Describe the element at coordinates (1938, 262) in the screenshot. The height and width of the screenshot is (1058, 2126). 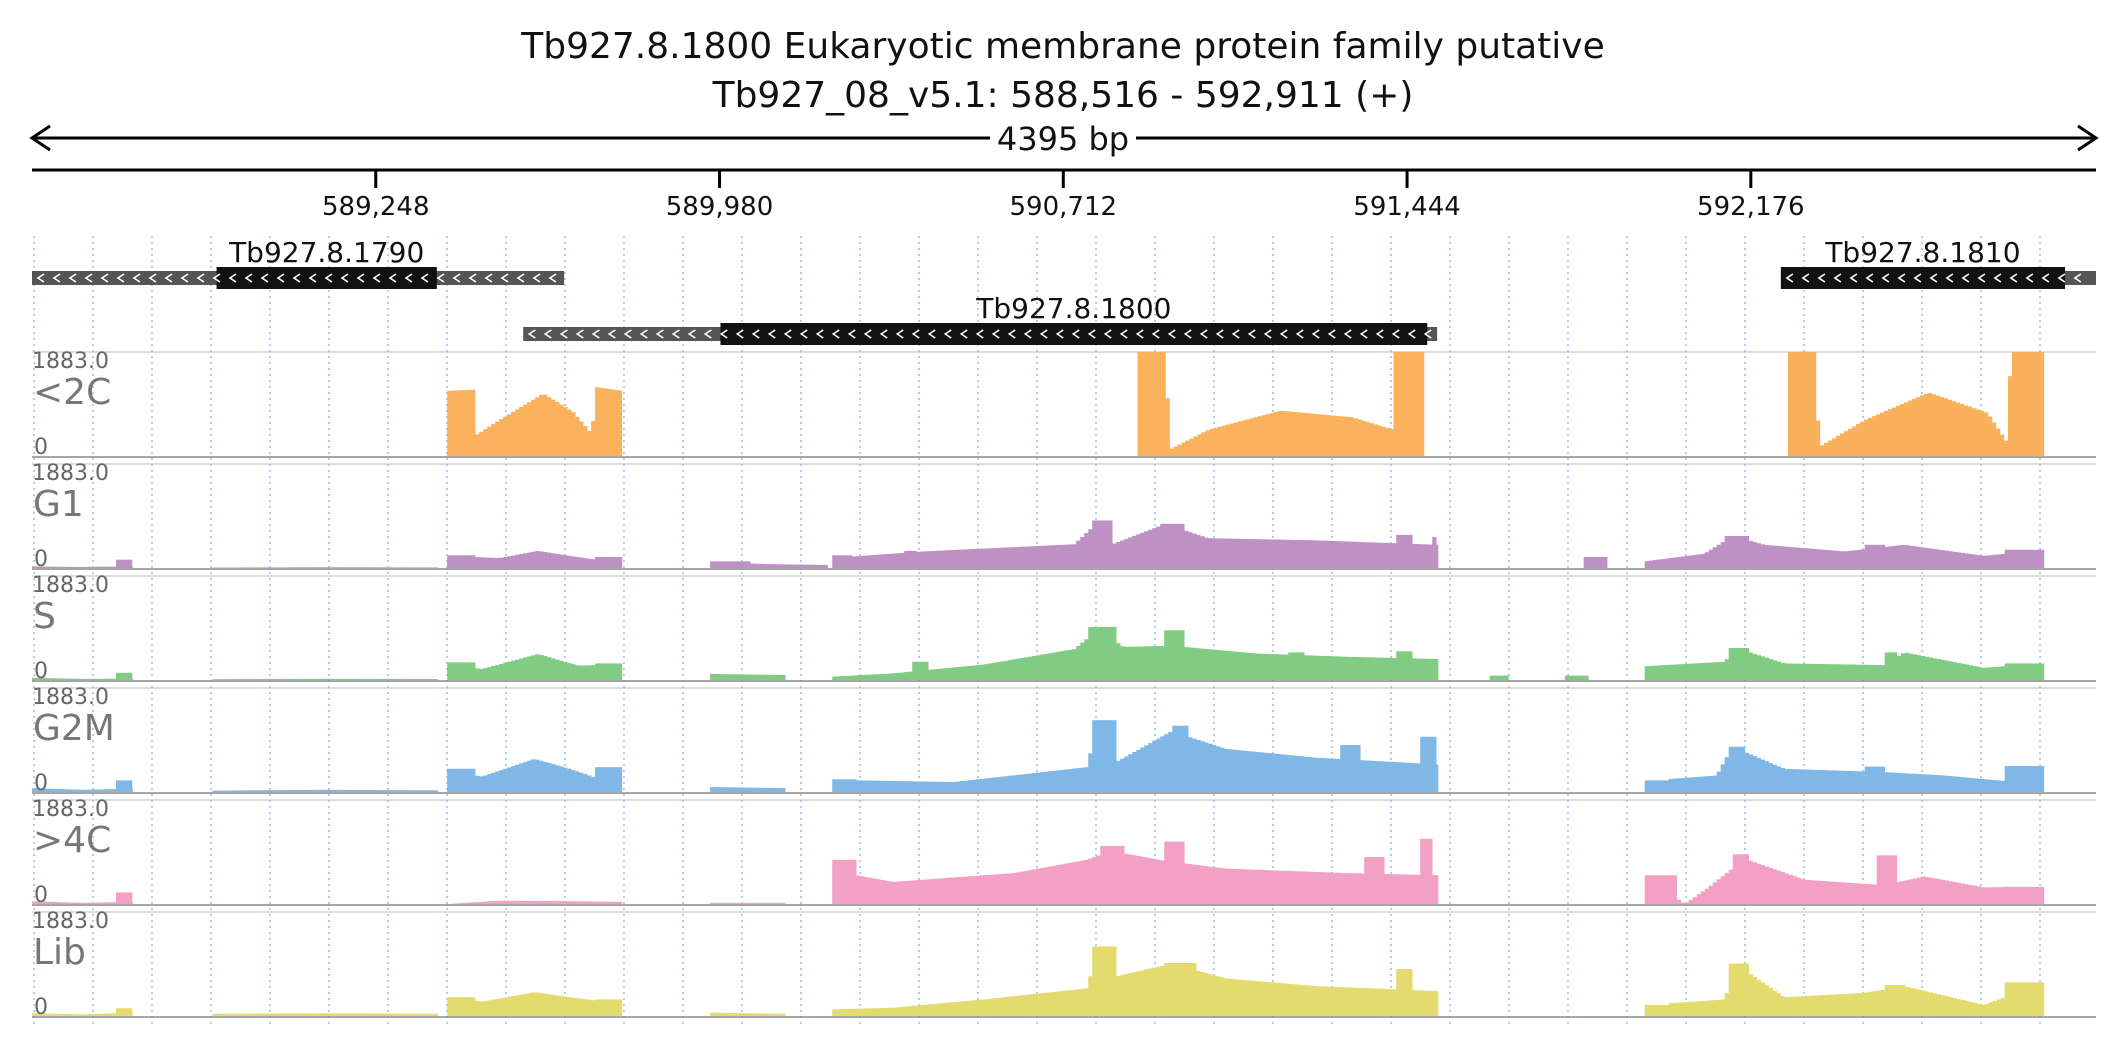
I see `gene-Tb927-8-1810: Tb927.8.1810` at that location.